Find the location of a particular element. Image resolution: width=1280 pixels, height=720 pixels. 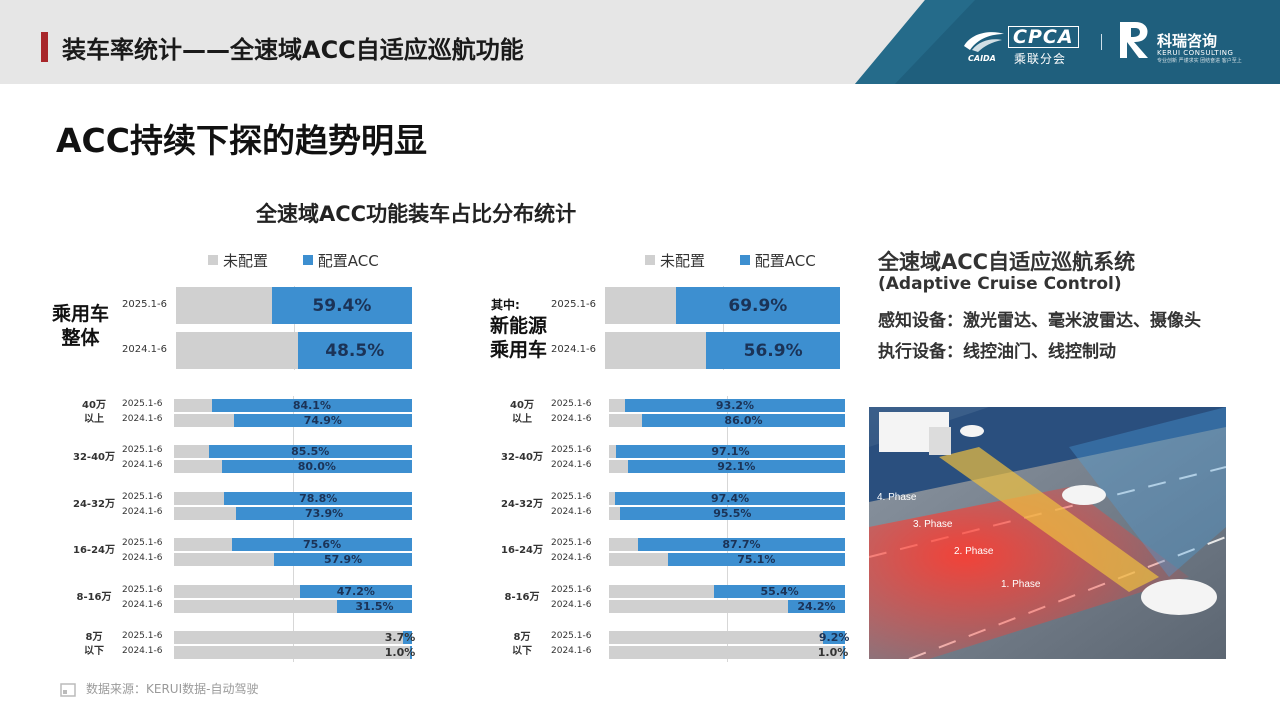

bar-row: 69.9% is located at coordinates (722, 305).